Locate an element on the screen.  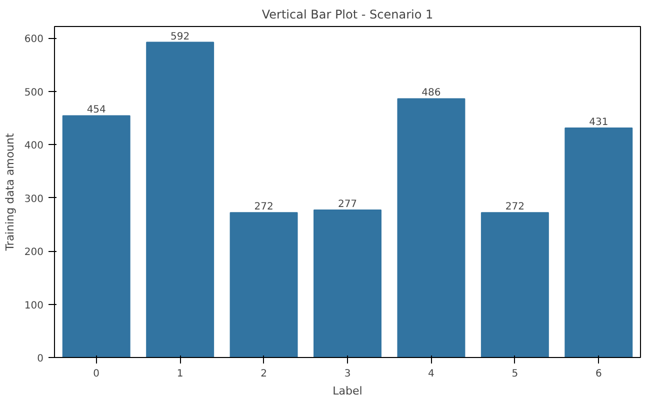
y-tick-label: 500 is located at coordinates (34, 92).